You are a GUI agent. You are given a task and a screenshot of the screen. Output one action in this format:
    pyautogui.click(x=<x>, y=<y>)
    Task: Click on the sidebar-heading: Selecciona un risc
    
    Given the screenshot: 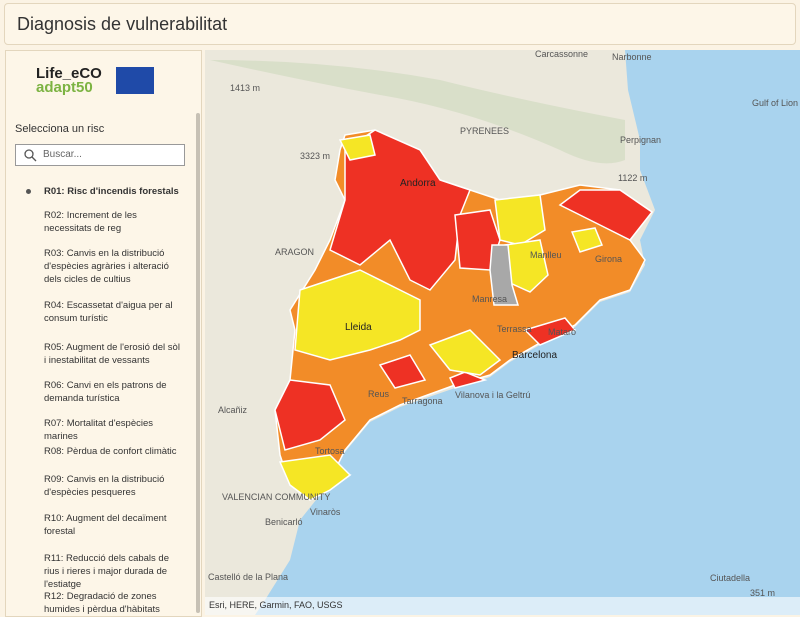 What is the action you would take?
    pyautogui.click(x=60, y=129)
    